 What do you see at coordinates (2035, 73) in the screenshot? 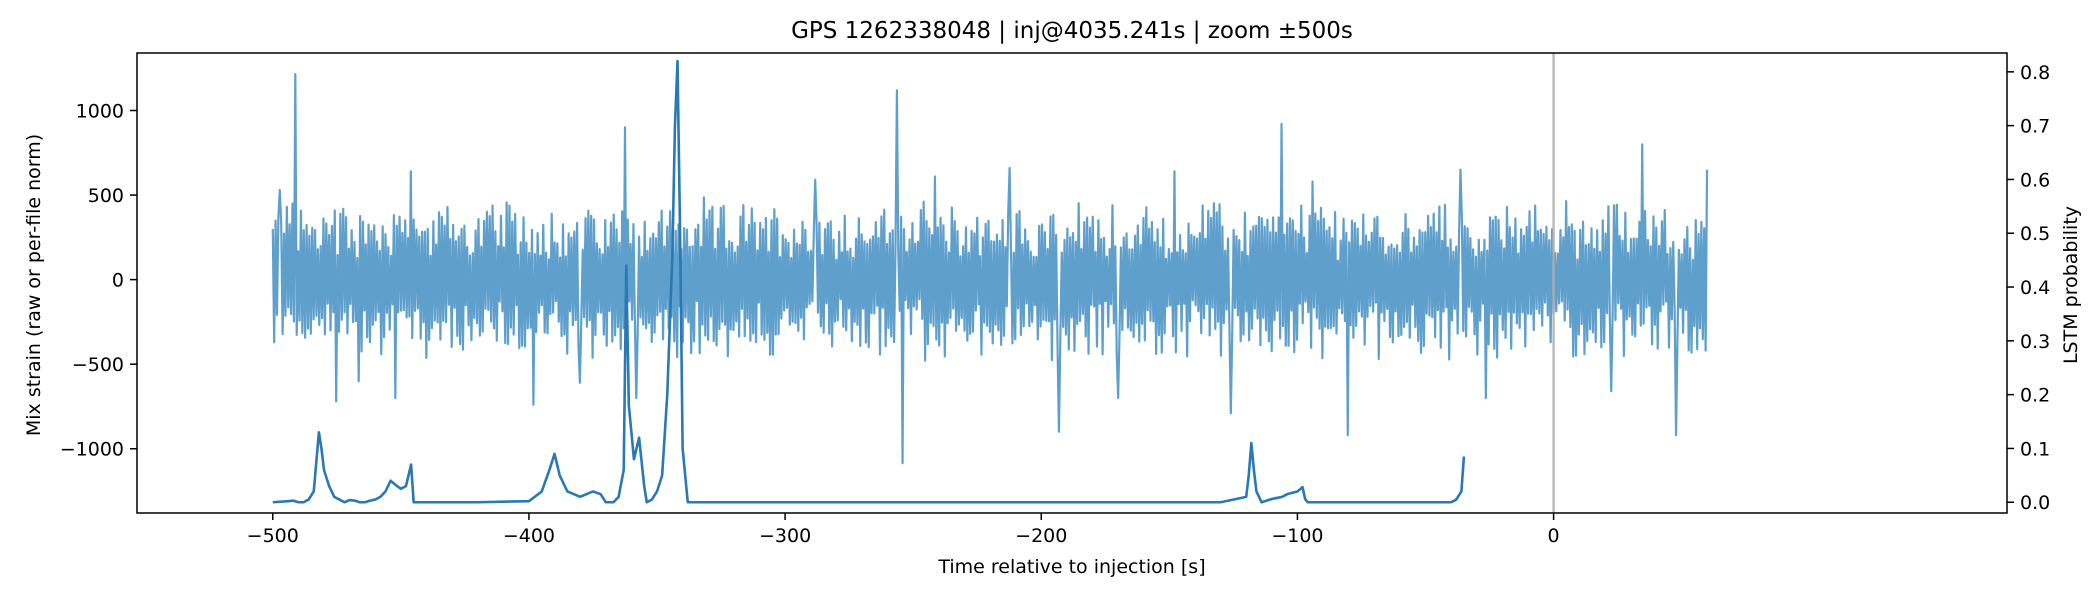
I see `y-right-tick-label: 0.8` at bounding box center [2035, 73].